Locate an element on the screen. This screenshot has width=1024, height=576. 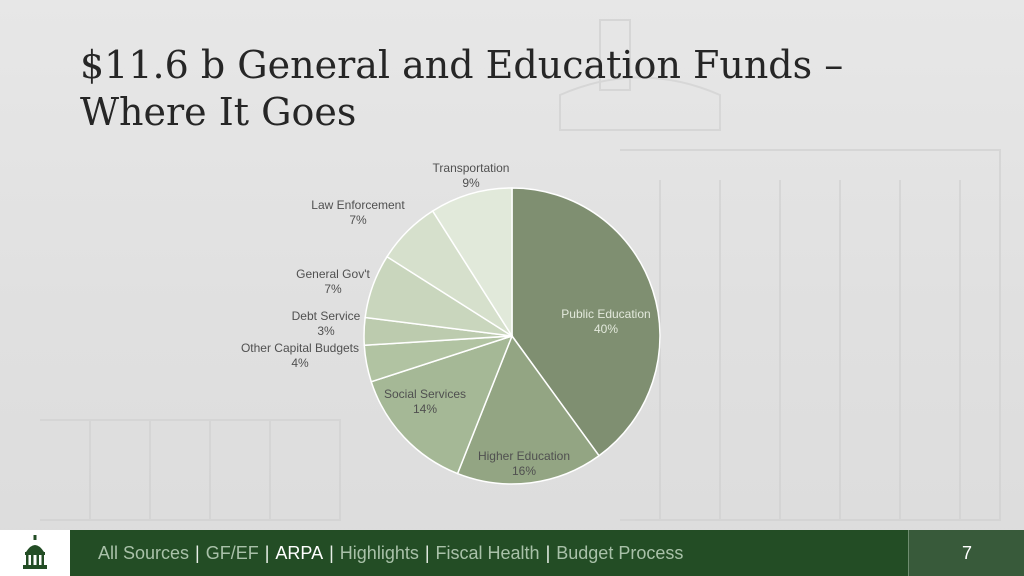
page-number: 7 is located at coordinates (966, 553).